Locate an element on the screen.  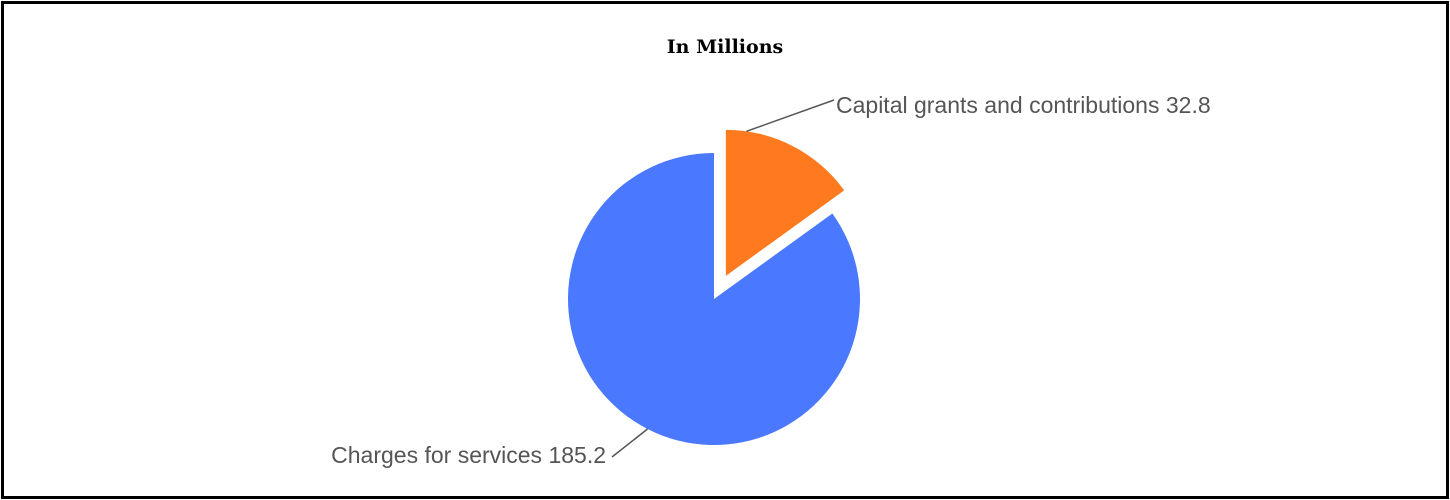
pie-slice-charges-for-services is located at coordinates (714, 299).